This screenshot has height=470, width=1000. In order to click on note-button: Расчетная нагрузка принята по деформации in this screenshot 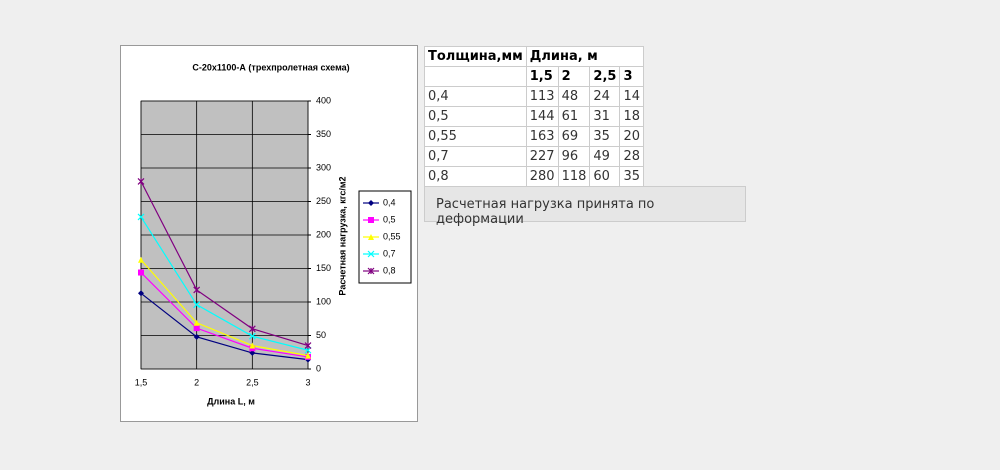, I will do `click(585, 206)`.